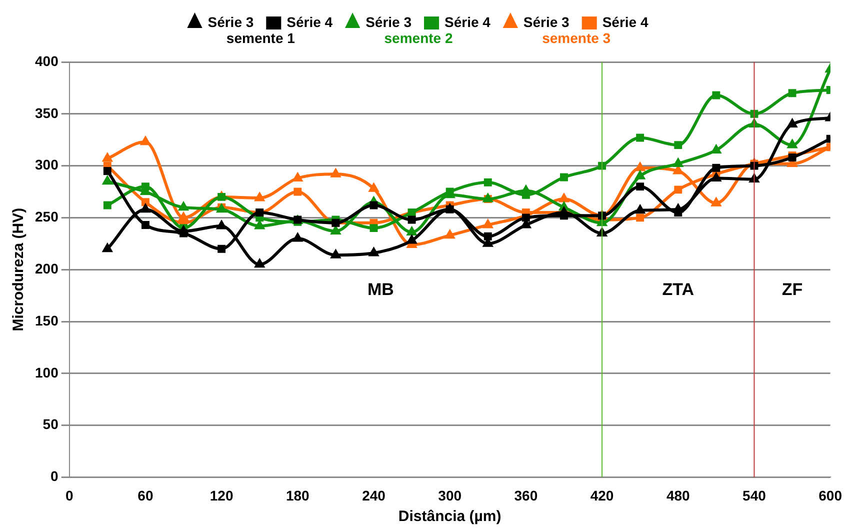  Describe the element at coordinates (47, 268) in the screenshot. I see `y-tick-label: 200` at that location.